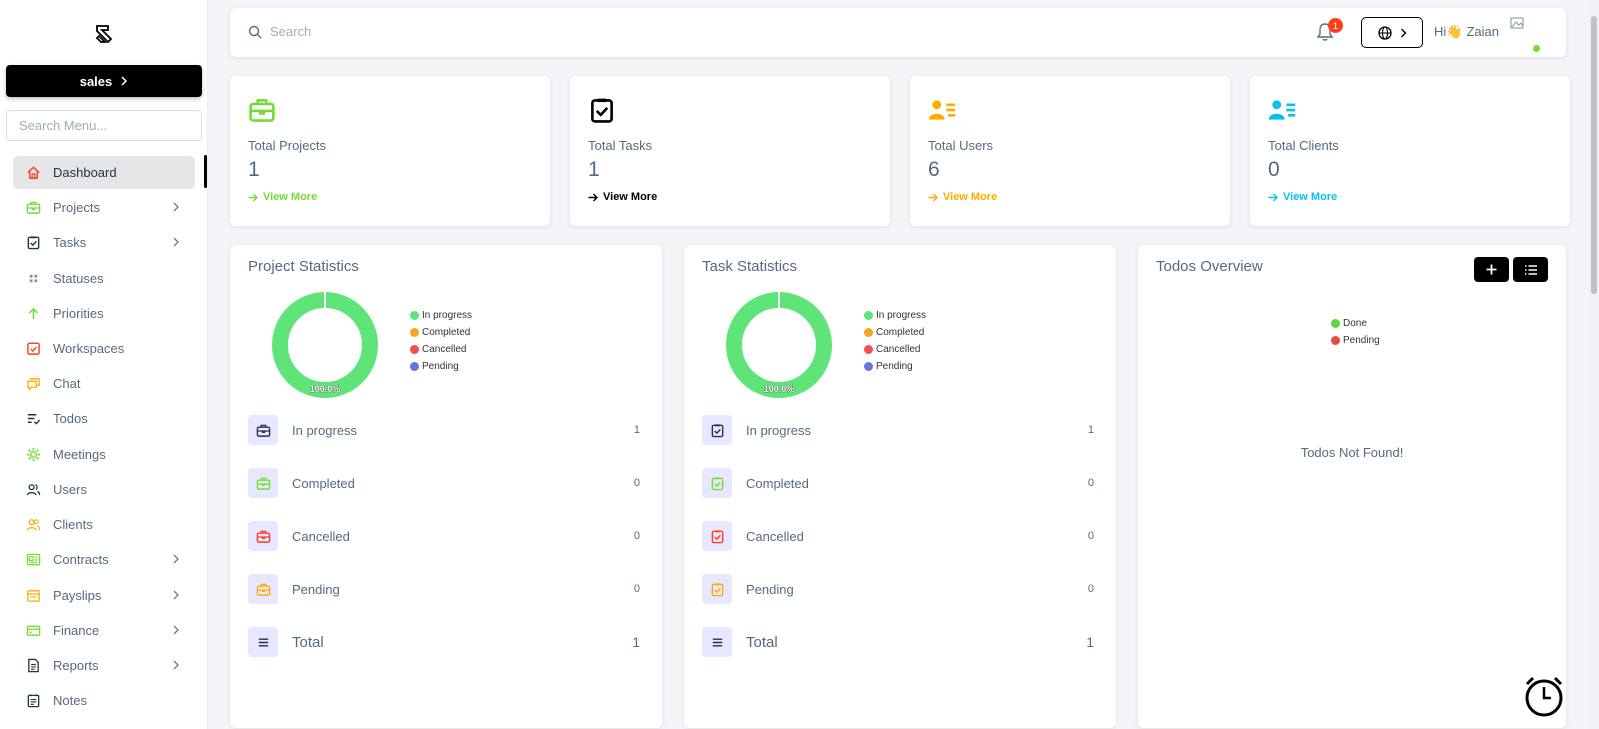  Describe the element at coordinates (104, 630) in the screenshot. I see `sidebar-item-finance: Finance` at that location.